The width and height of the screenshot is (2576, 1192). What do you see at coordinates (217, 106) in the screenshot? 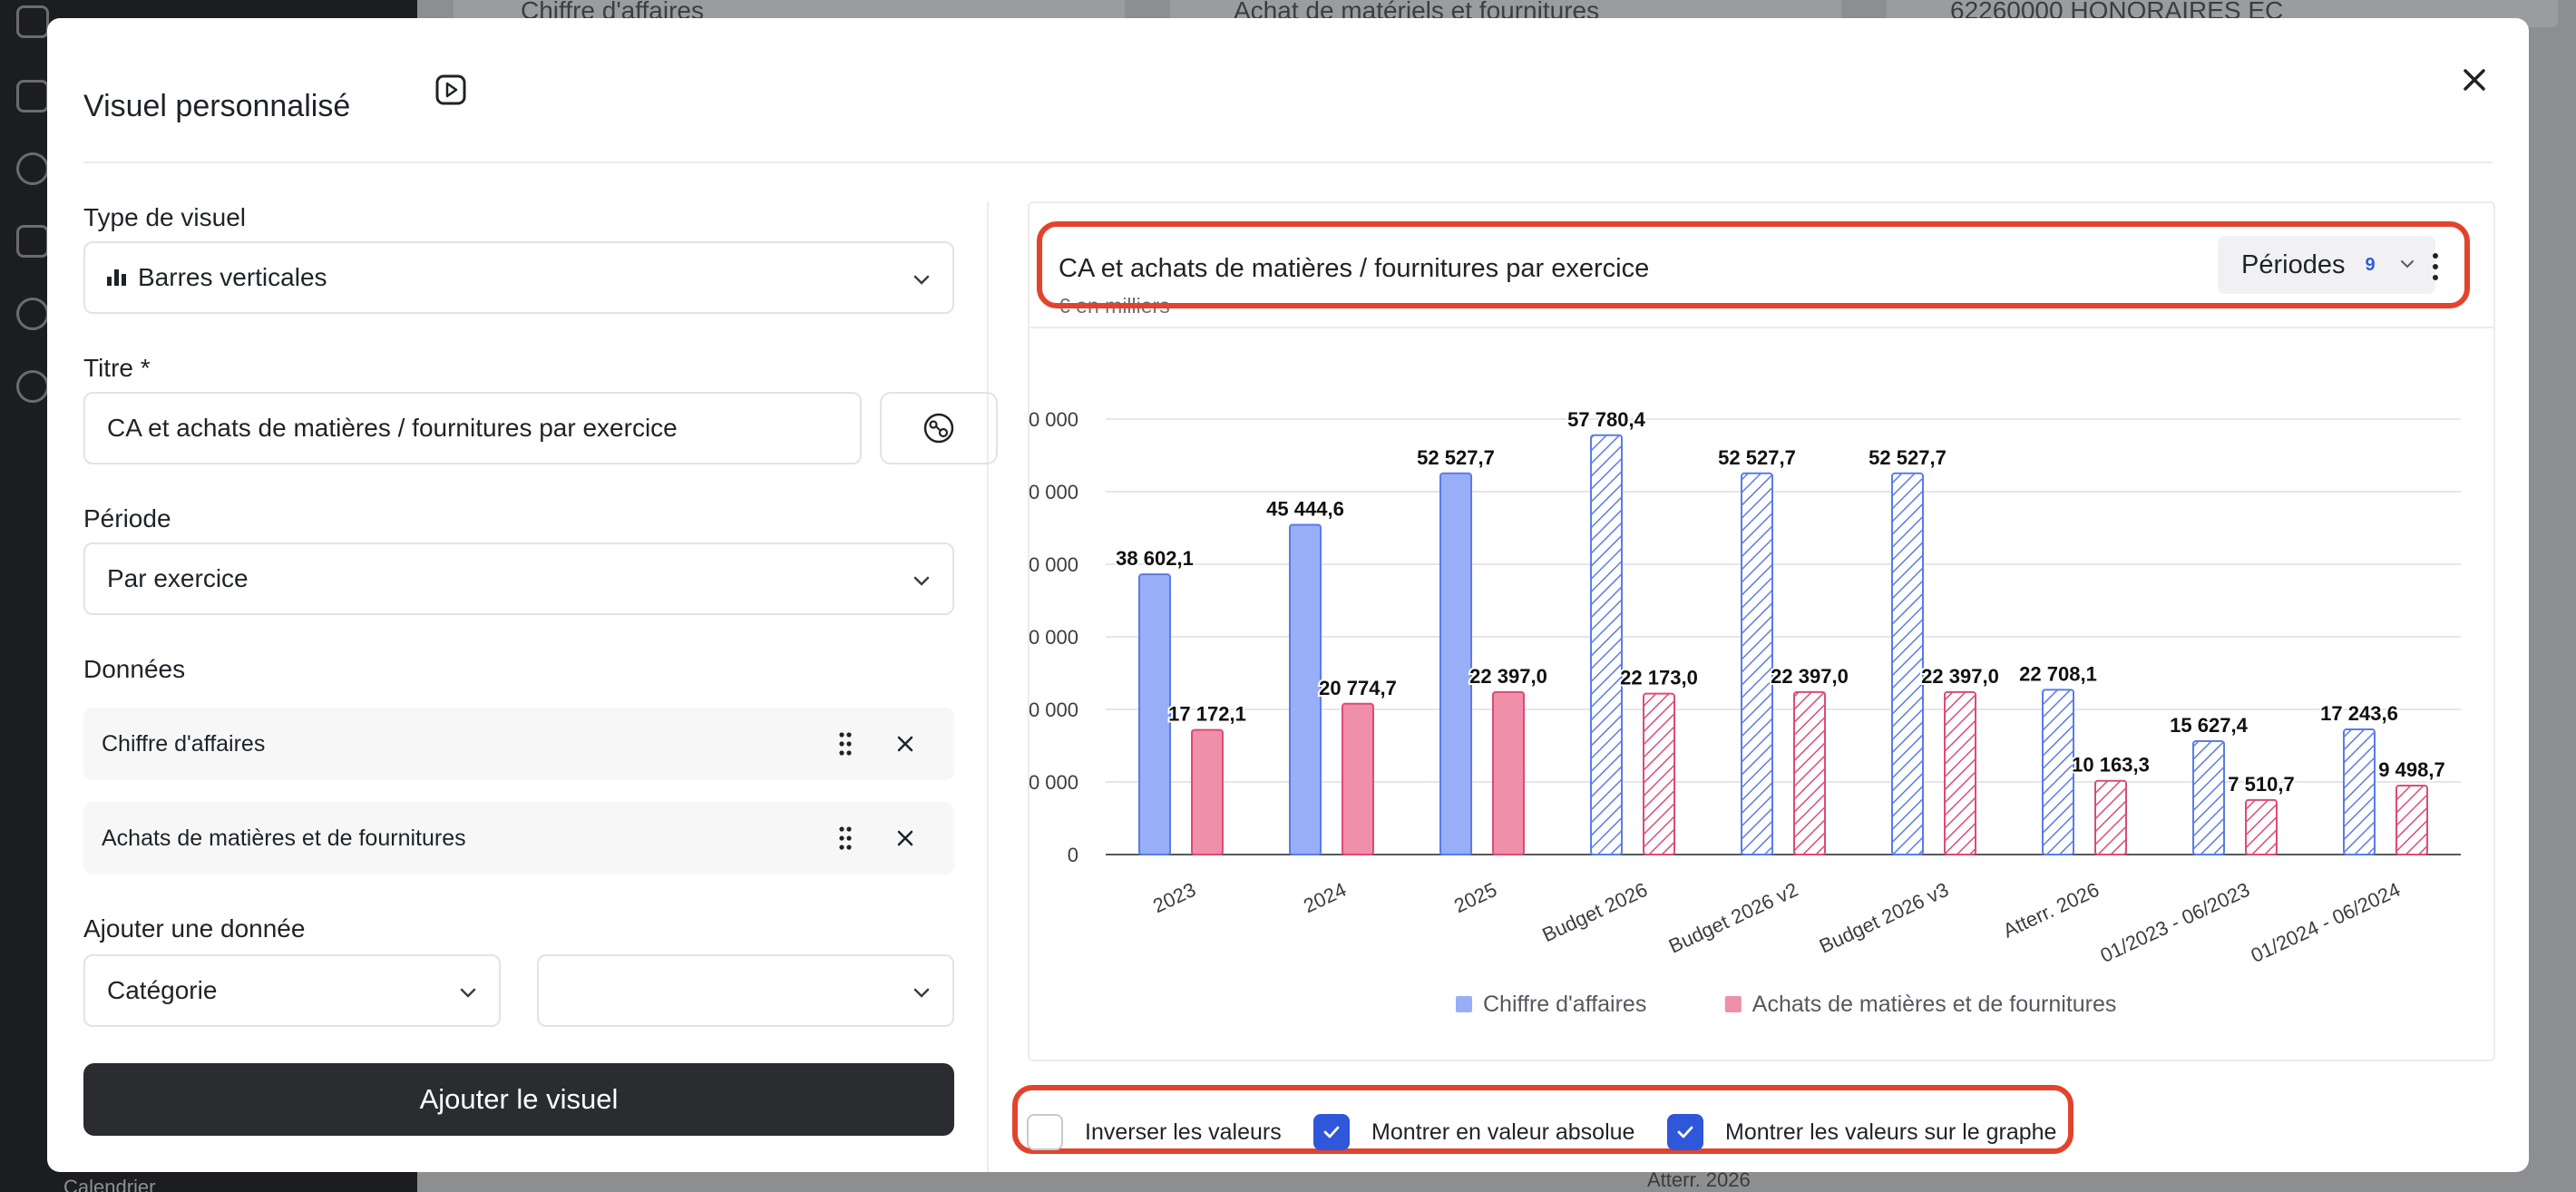
I see `modal-title: Visuel personnalisé` at bounding box center [217, 106].